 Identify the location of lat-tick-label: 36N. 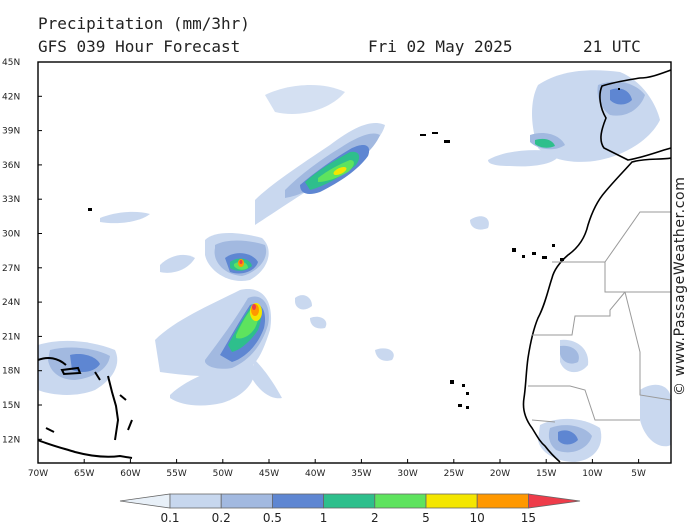
(11, 166).